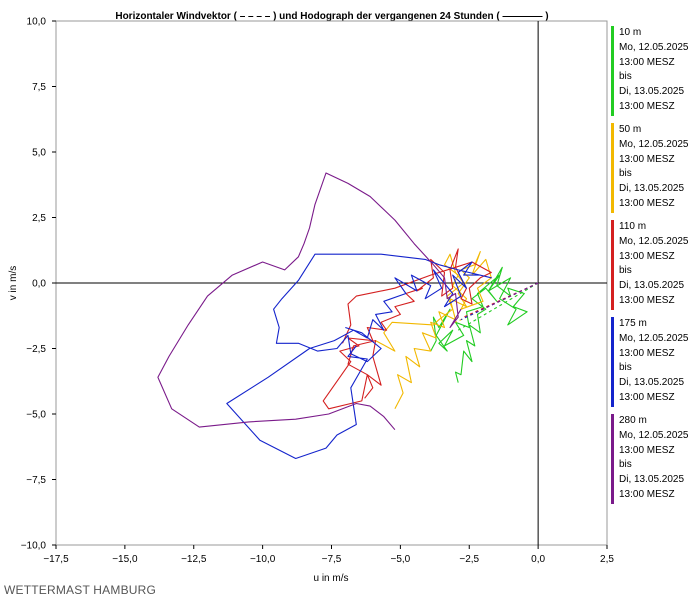  I want to click on y-tick-label: 5,0, so click(39, 153).